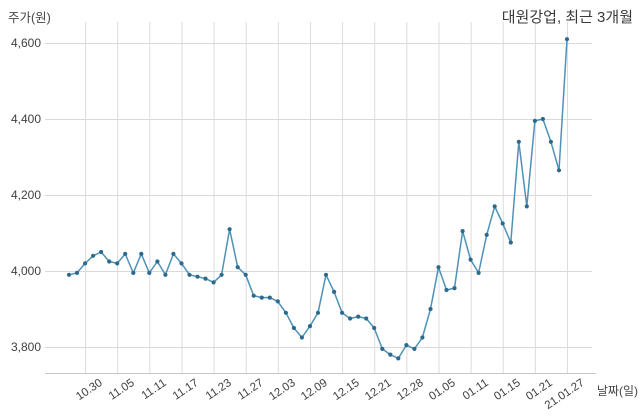  What do you see at coordinates (29, 18) in the screenshot?
I see `y-axis-title: 주가(원)` at bounding box center [29, 18].